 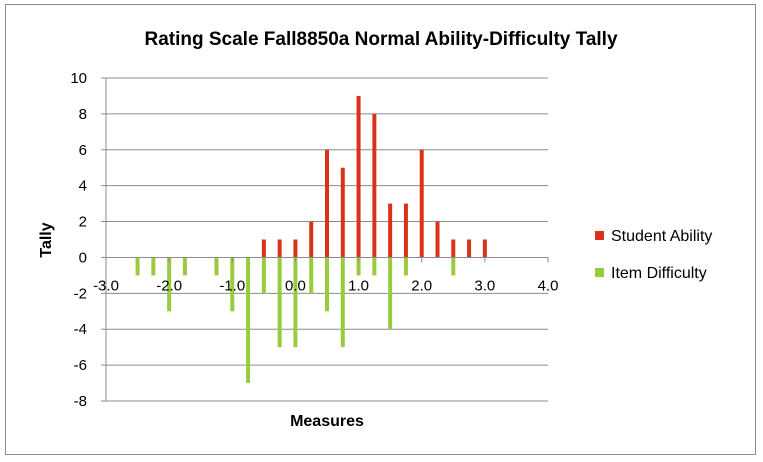 I want to click on x-tick-label: 4.0, so click(x=548, y=285).